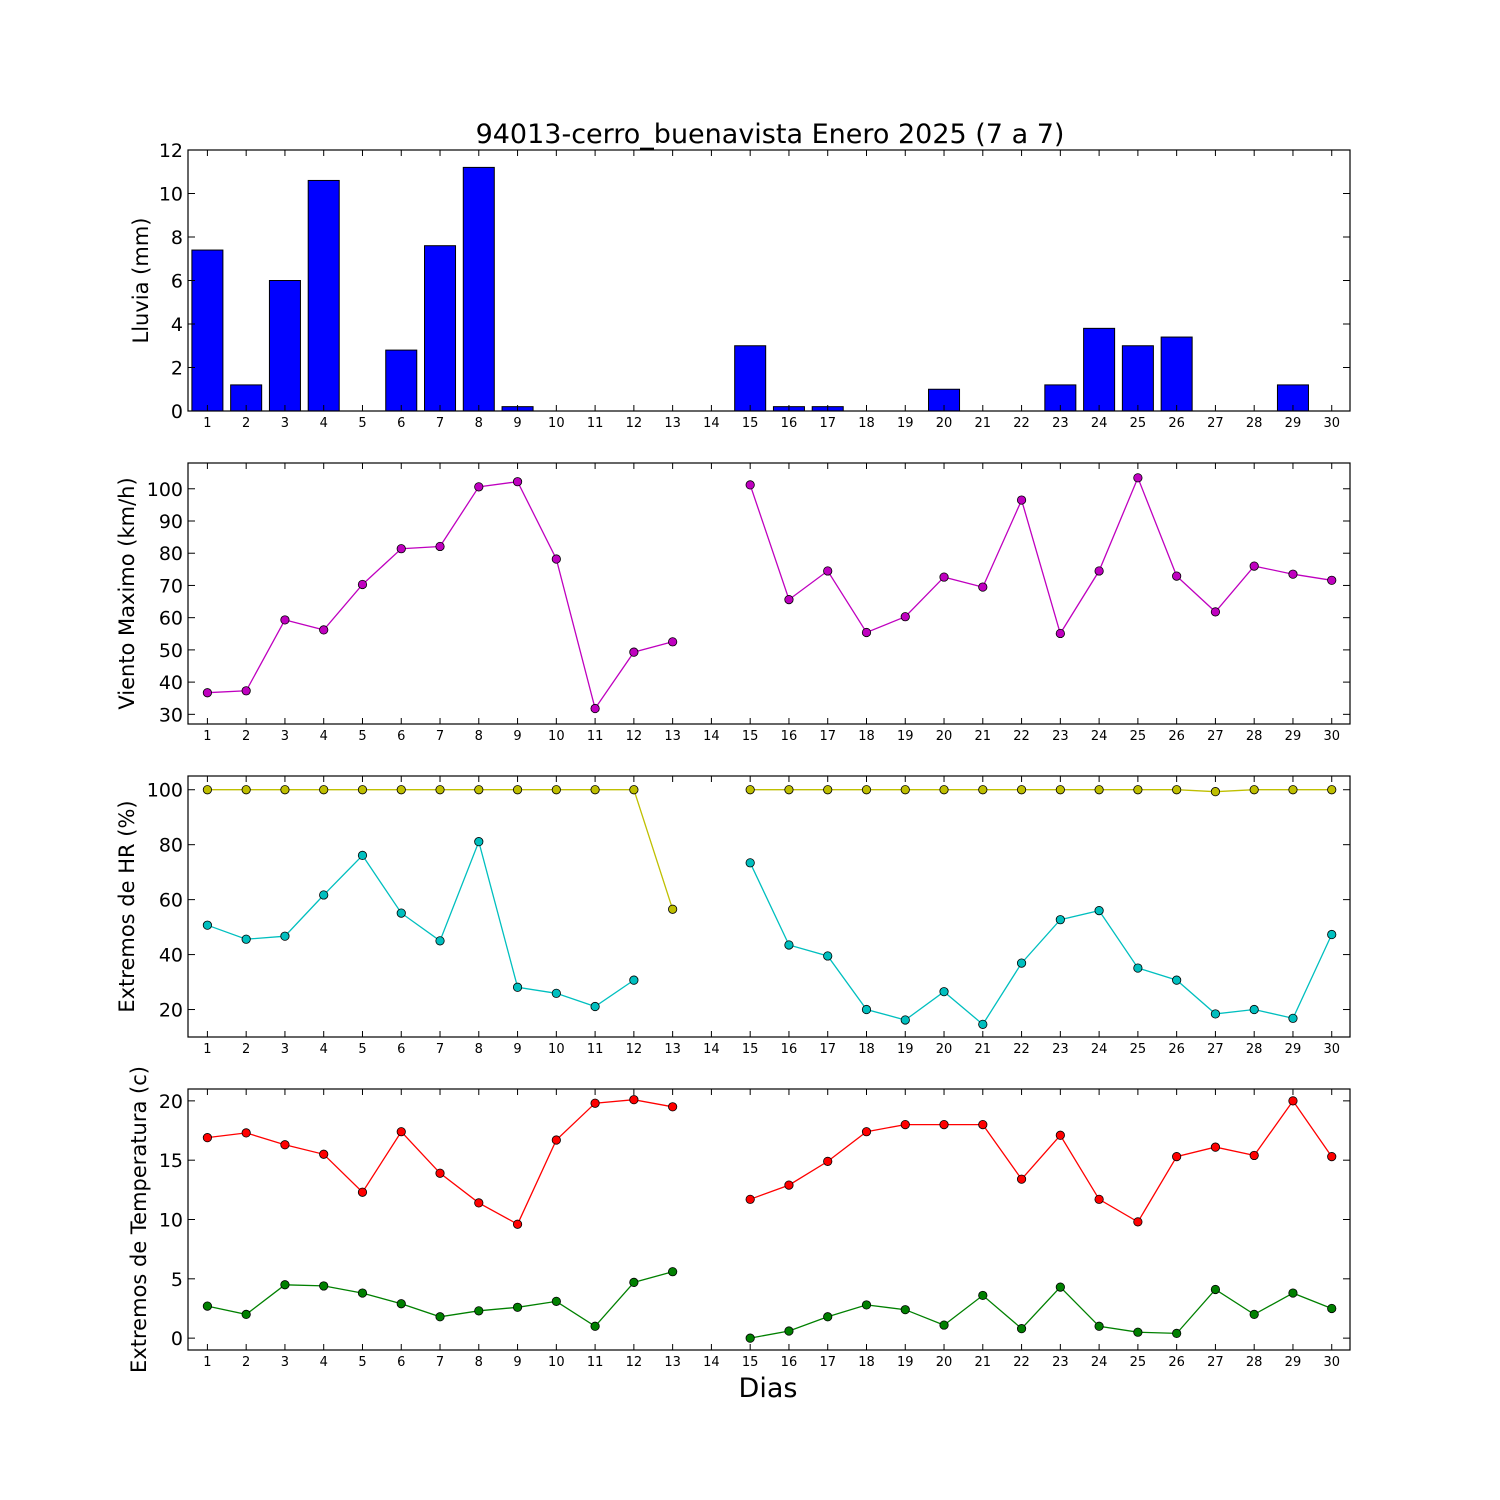 This screenshot has width=1500, height=1500. Describe the element at coordinates (1293, 423) in the screenshot. I see `rain-xtick-label: 29` at that location.